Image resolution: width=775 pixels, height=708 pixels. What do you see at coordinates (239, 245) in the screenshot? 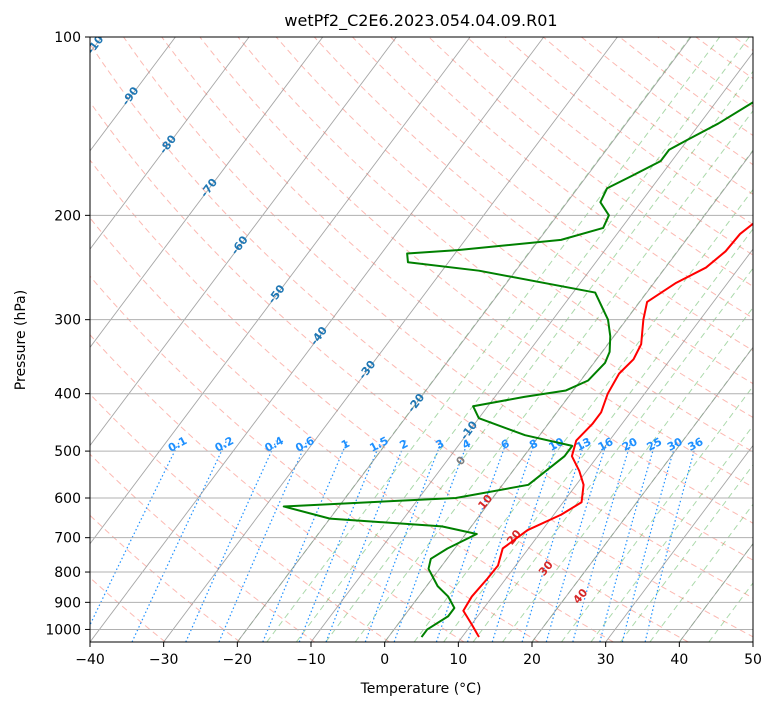
I see `isotherm-label: -60` at bounding box center [239, 245].